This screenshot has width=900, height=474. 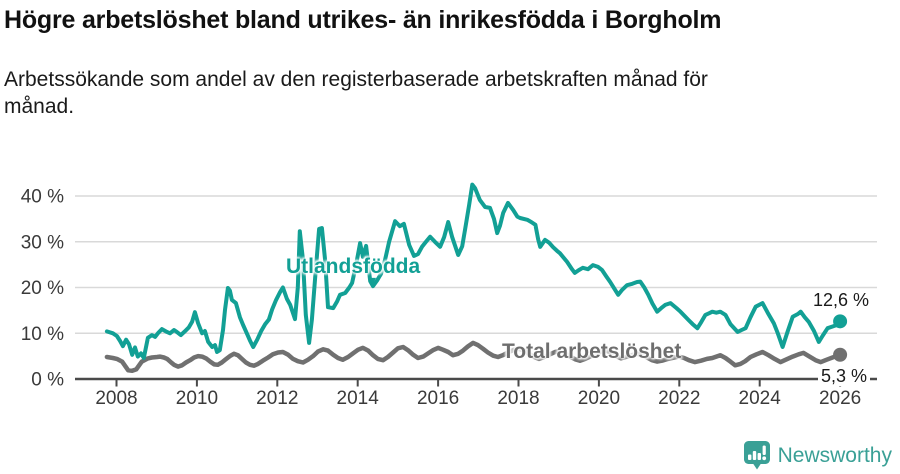 I want to click on y-tick-label: 30 %, so click(x=42, y=242).